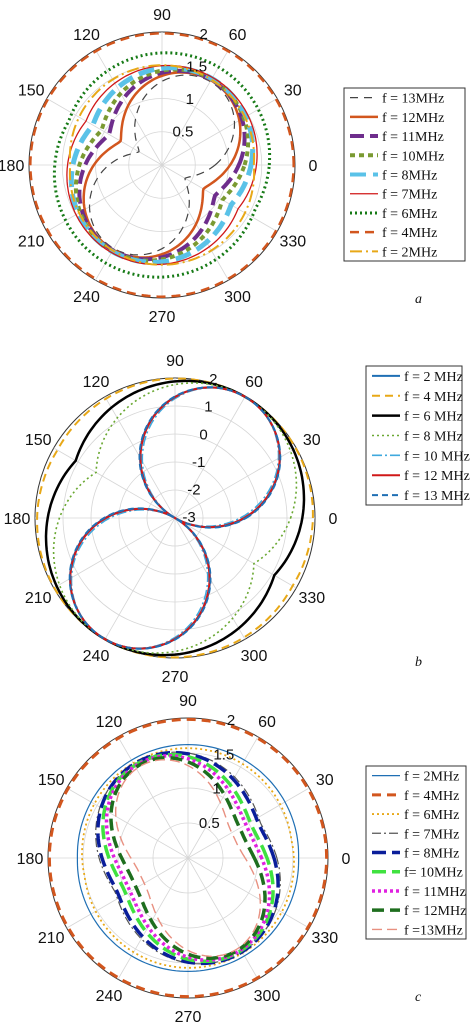 Image resolution: width=474 pixels, height=1024 pixels. Describe the element at coordinates (413, 99) in the screenshot. I see `legend-label: f = 13MHz` at that location.